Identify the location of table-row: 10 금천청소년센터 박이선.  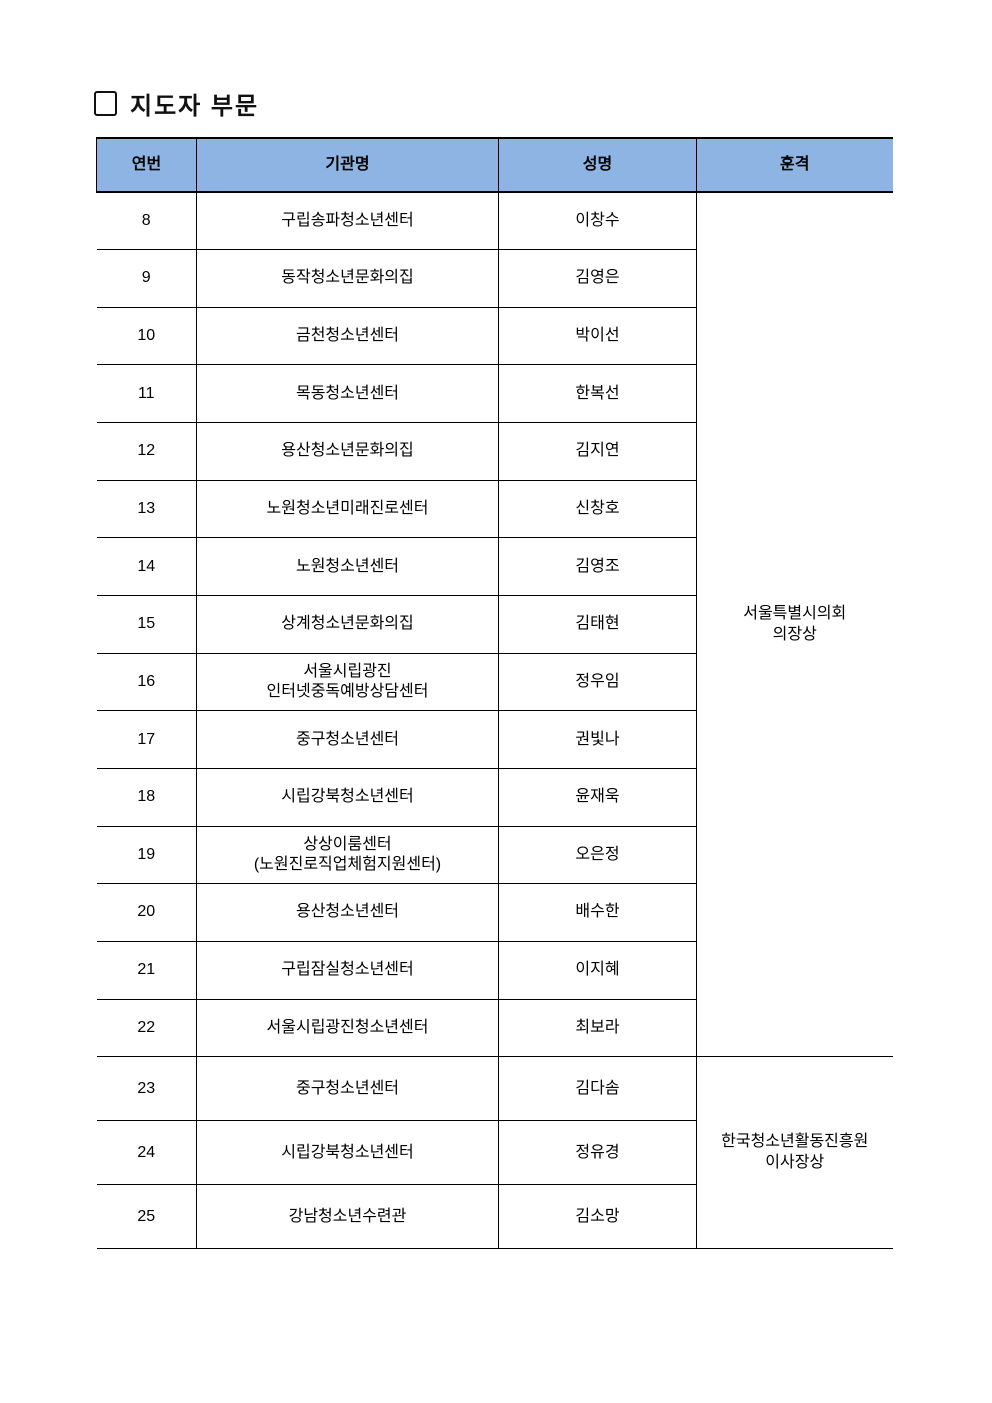
(494, 336).